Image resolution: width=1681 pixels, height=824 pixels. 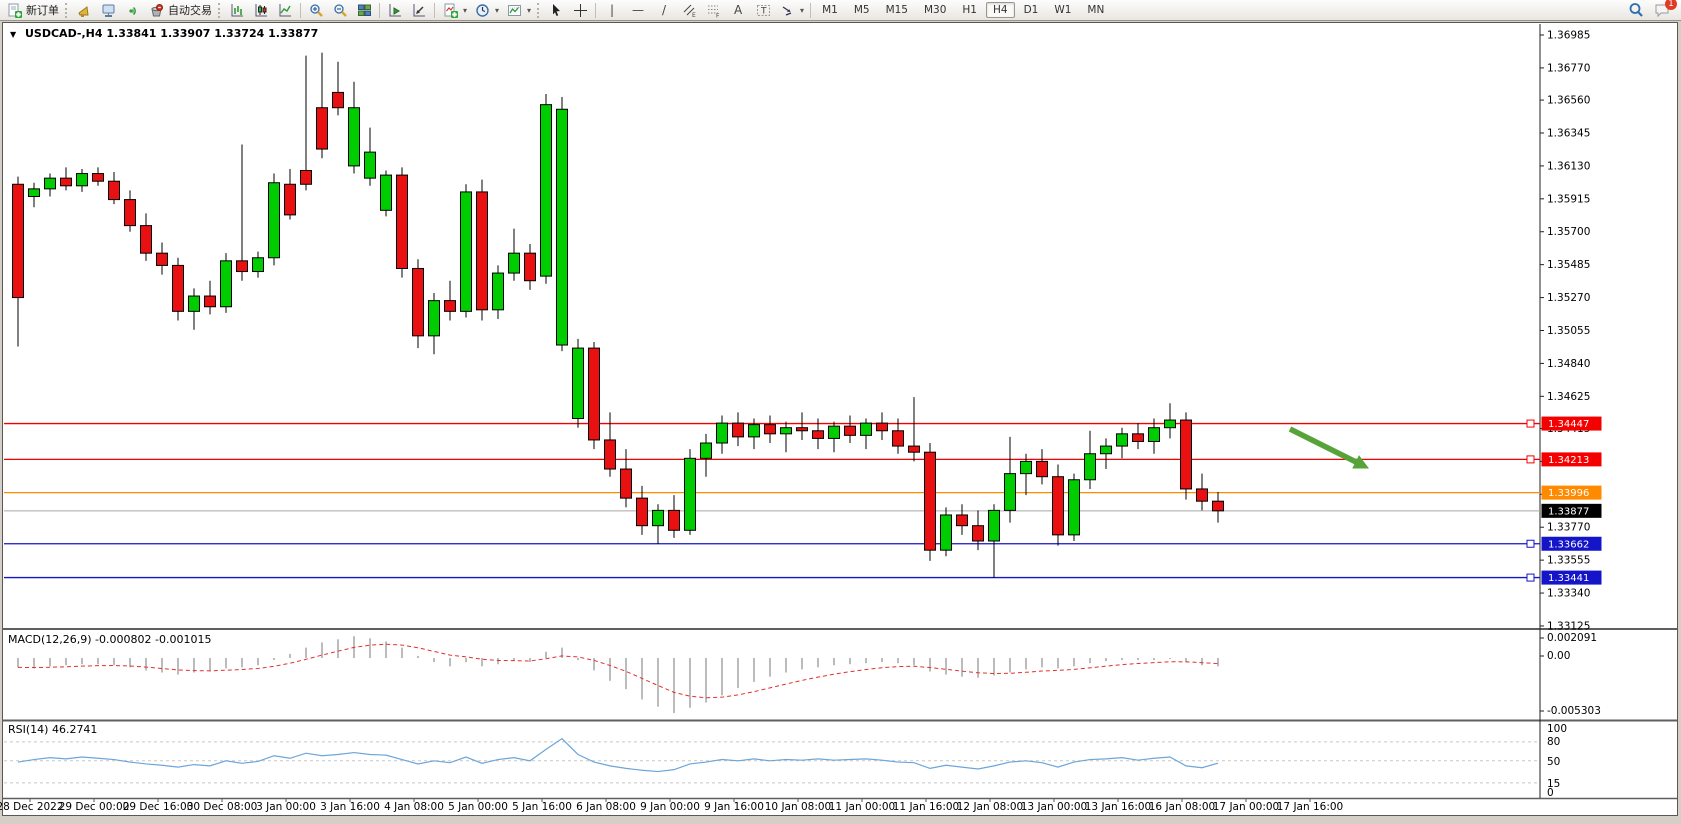 What do you see at coordinates (718, 15) in the screenshot?
I see `svg-text: F` at bounding box center [718, 15].